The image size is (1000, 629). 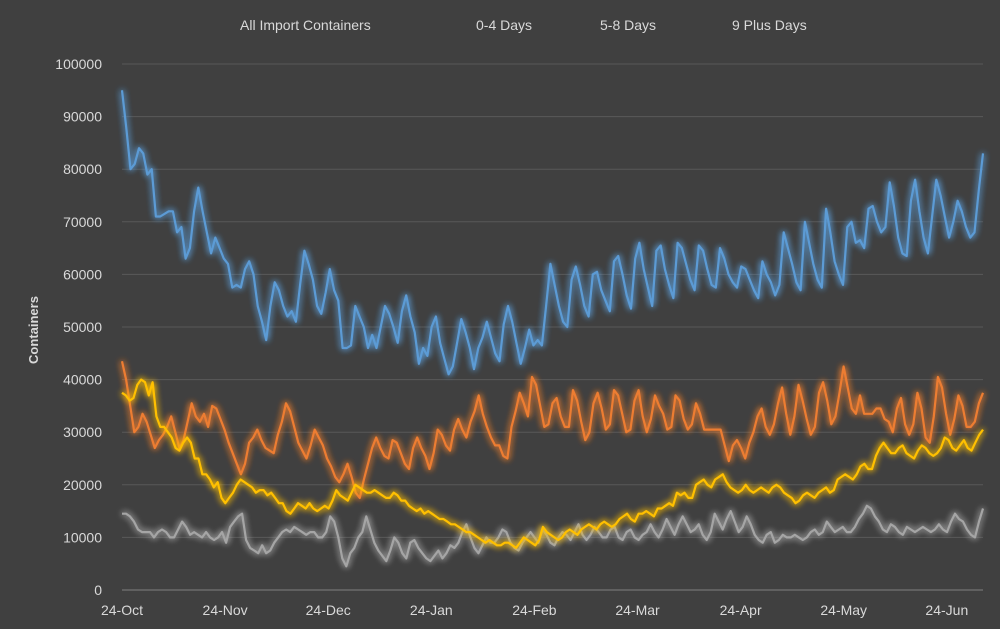 I want to click on y-tick-label: 100000, so click(x=78, y=64).